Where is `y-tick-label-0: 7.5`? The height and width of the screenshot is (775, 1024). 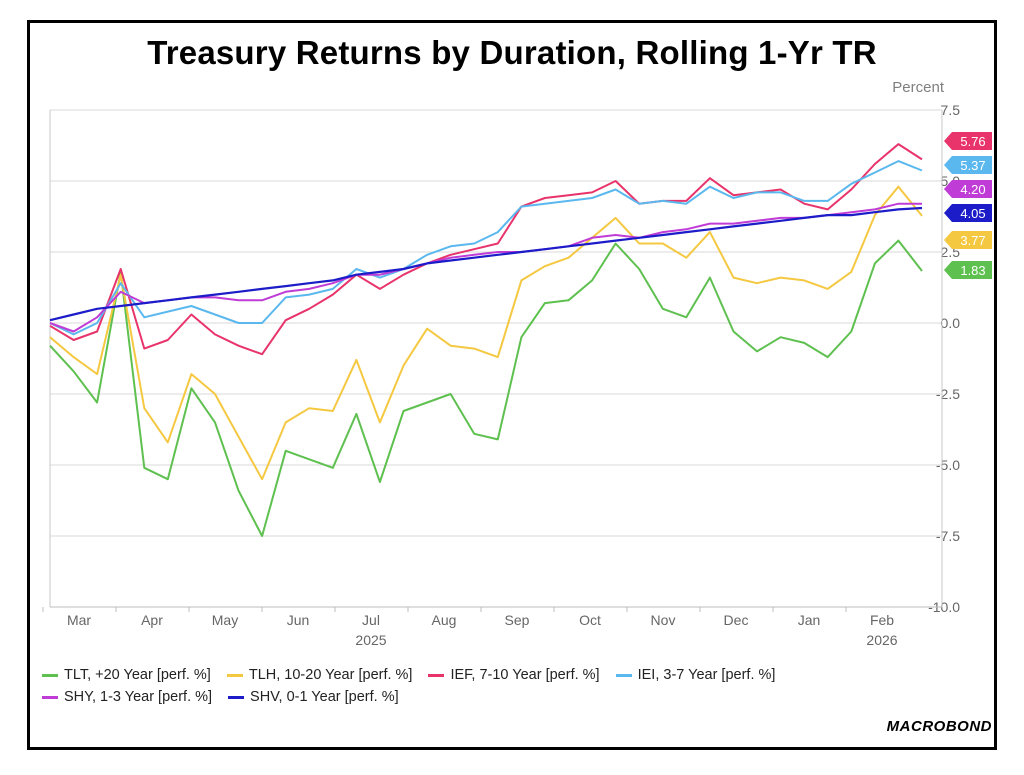
y-tick-label-0: 7.5 is located at coordinates (951, 110).